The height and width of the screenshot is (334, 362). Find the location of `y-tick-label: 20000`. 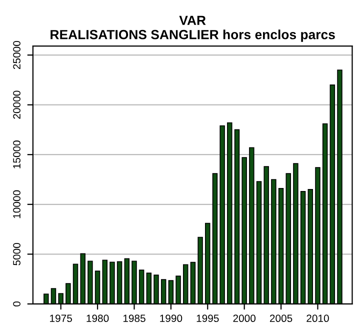

y-tick-label: 20000 is located at coordinates (16, 104).